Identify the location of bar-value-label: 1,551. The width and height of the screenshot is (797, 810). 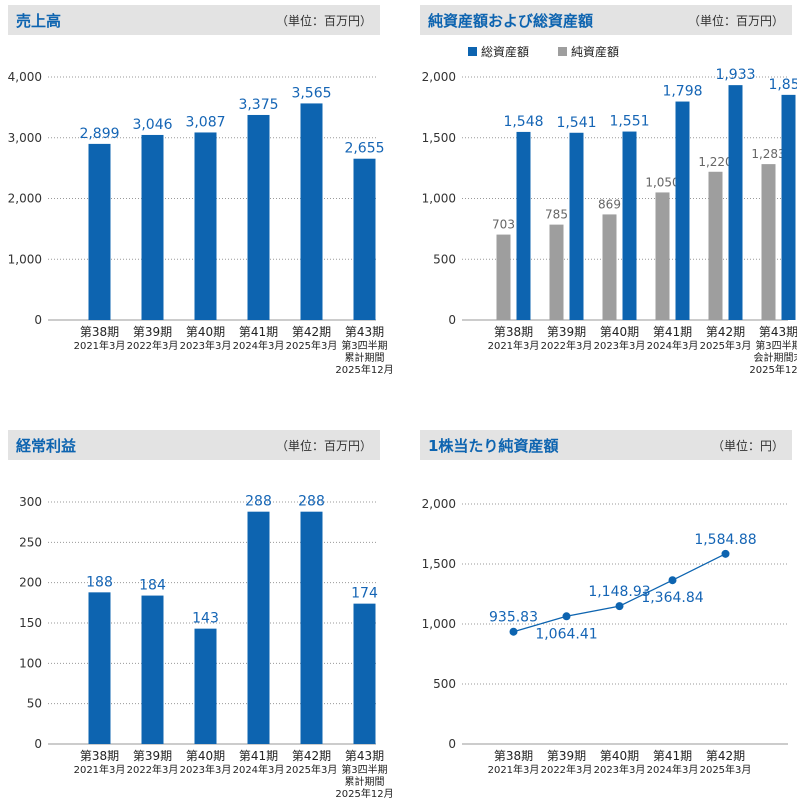
(629, 122).